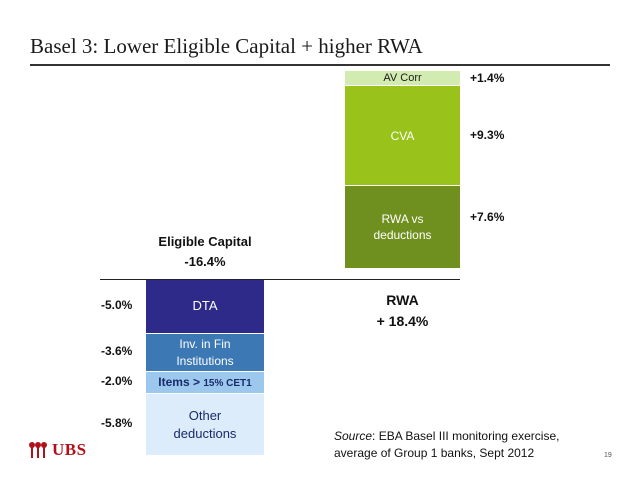 The width and height of the screenshot is (638, 479). Describe the element at coordinates (205, 241) in the screenshot. I see `eligible-capital-title: Eligible Capital` at that location.